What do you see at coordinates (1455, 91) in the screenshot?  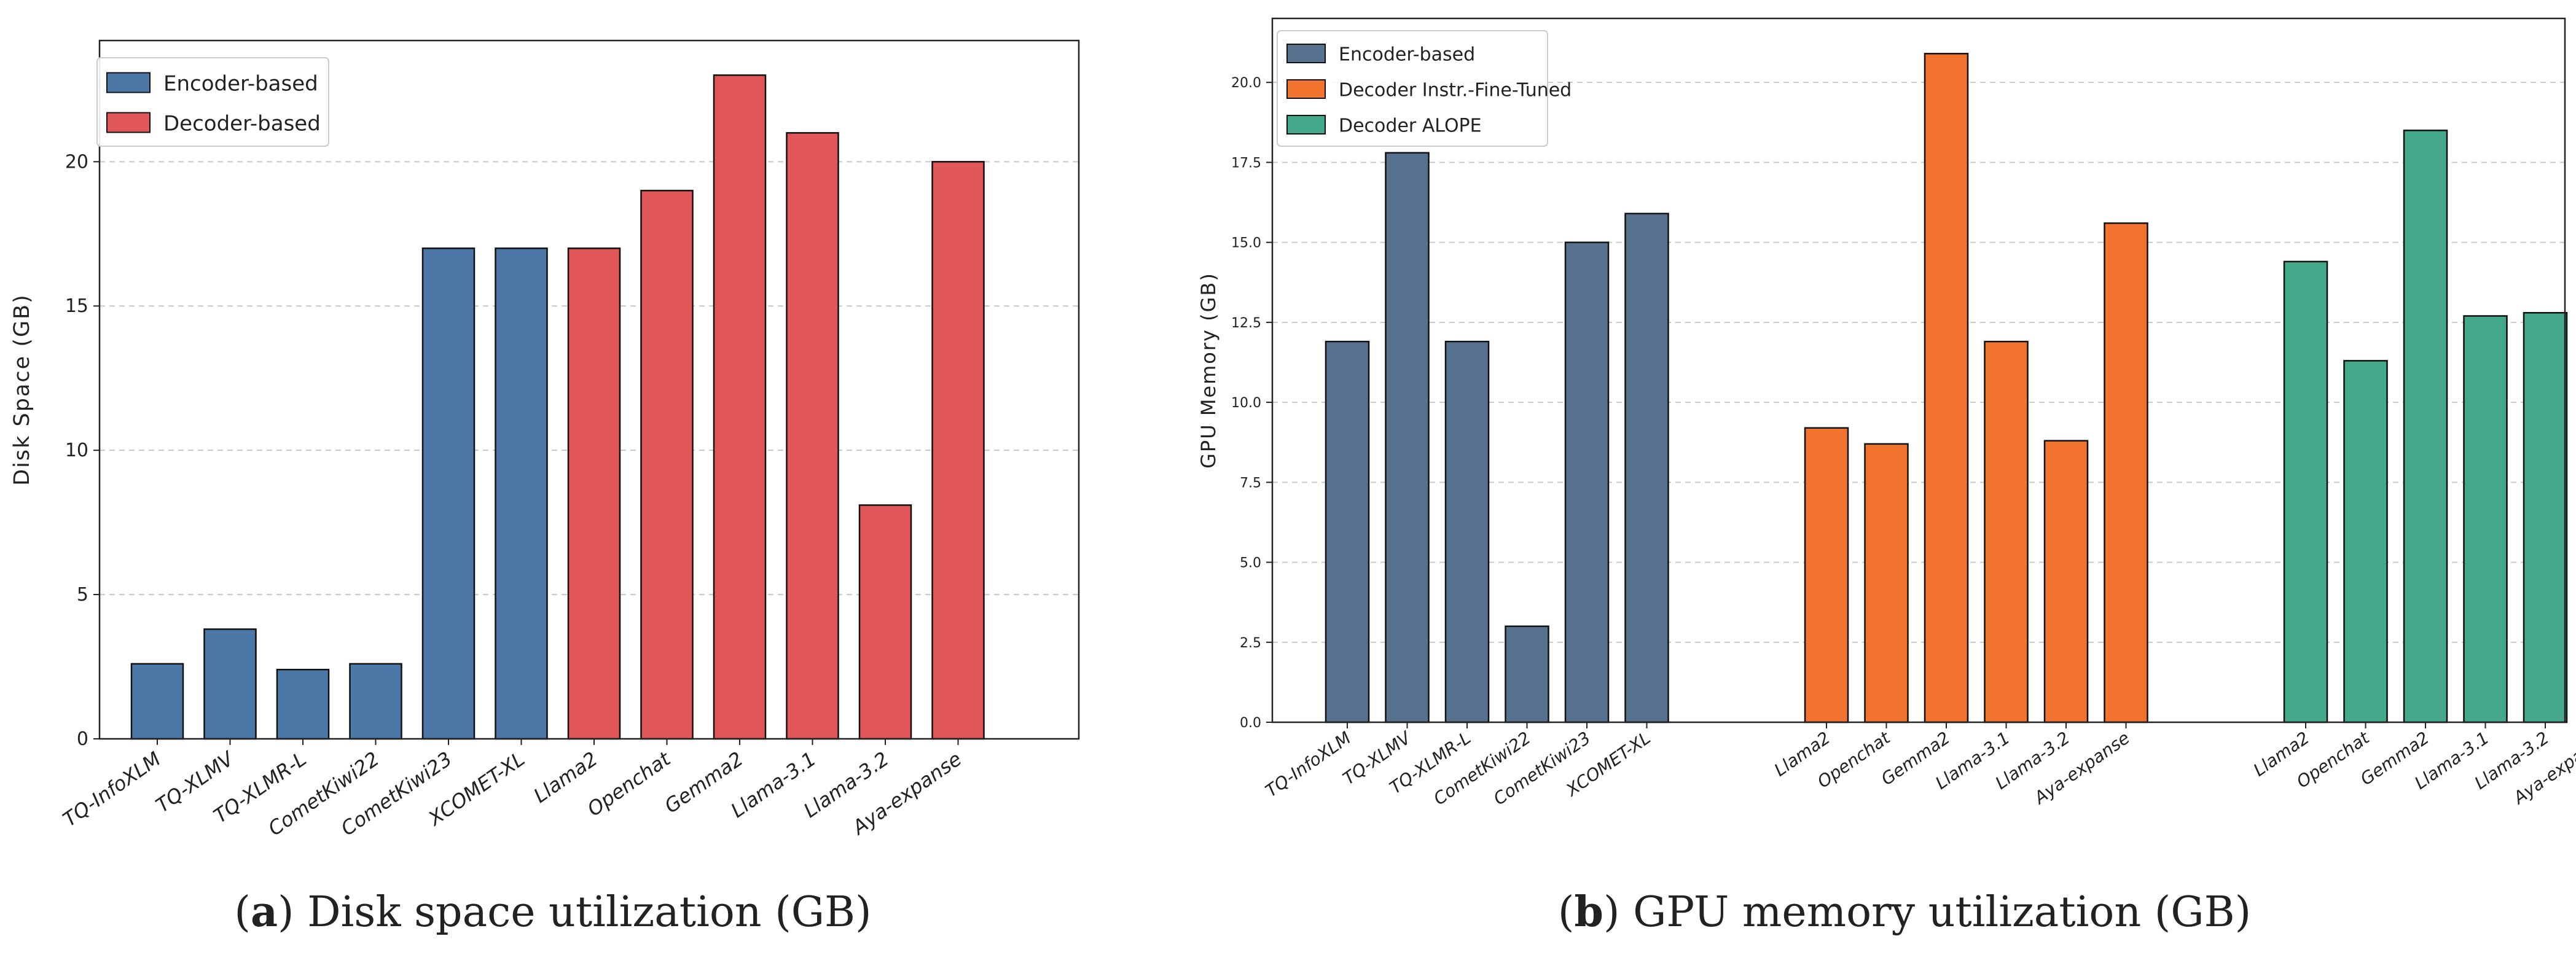 I see `legend-label-decoder-instr-fine-tuned: Decoder Instr.-Fine-Tuned` at bounding box center [1455, 91].